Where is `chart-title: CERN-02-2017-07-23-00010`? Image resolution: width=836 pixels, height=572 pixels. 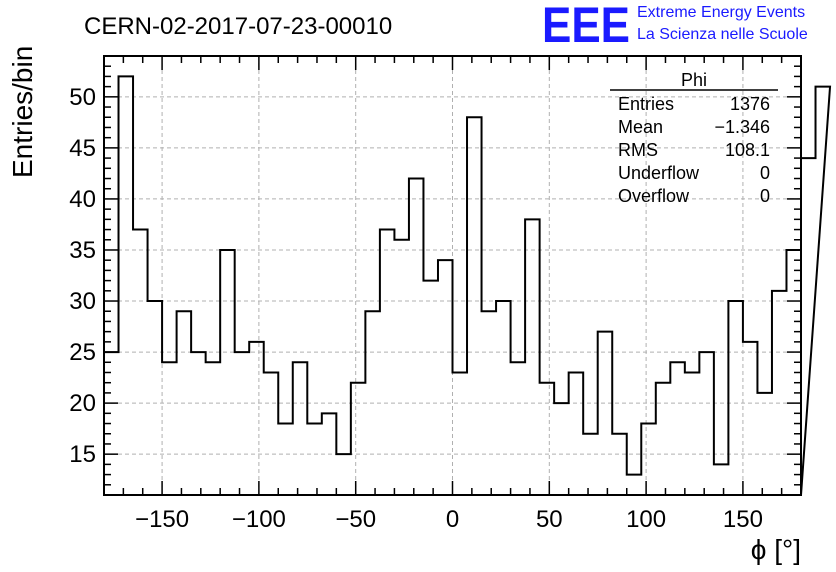
chart-title: CERN-02-2017-07-23-00010 is located at coordinates (238, 26).